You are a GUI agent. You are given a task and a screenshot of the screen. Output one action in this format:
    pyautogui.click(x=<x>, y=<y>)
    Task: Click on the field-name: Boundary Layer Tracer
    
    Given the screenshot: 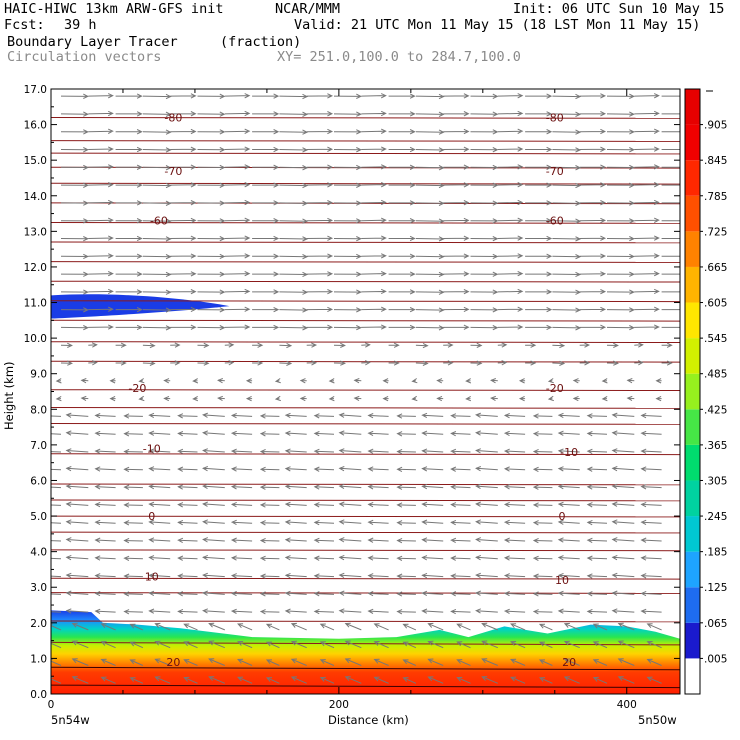 What is the action you would take?
    pyautogui.click(x=92, y=42)
    